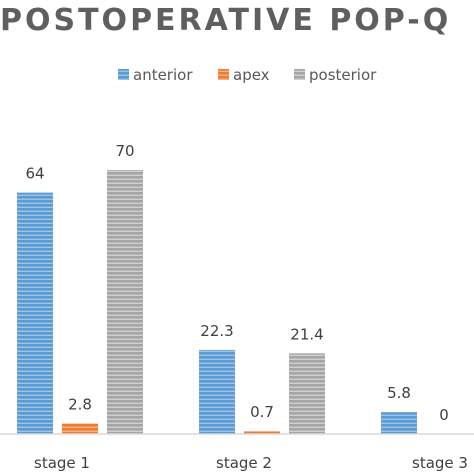  Describe the element at coordinates (306, 334) in the screenshot. I see `value-label-posterior-stage-2: 21.4` at that location.